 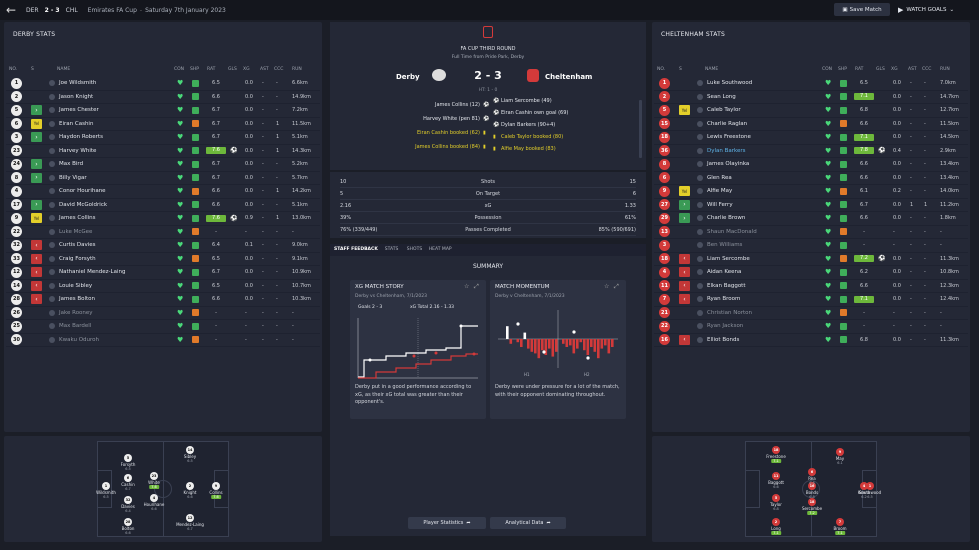 I want to click on player-row: 22 Luke McGee ♥ - - - - -, so click(x=163, y=232).